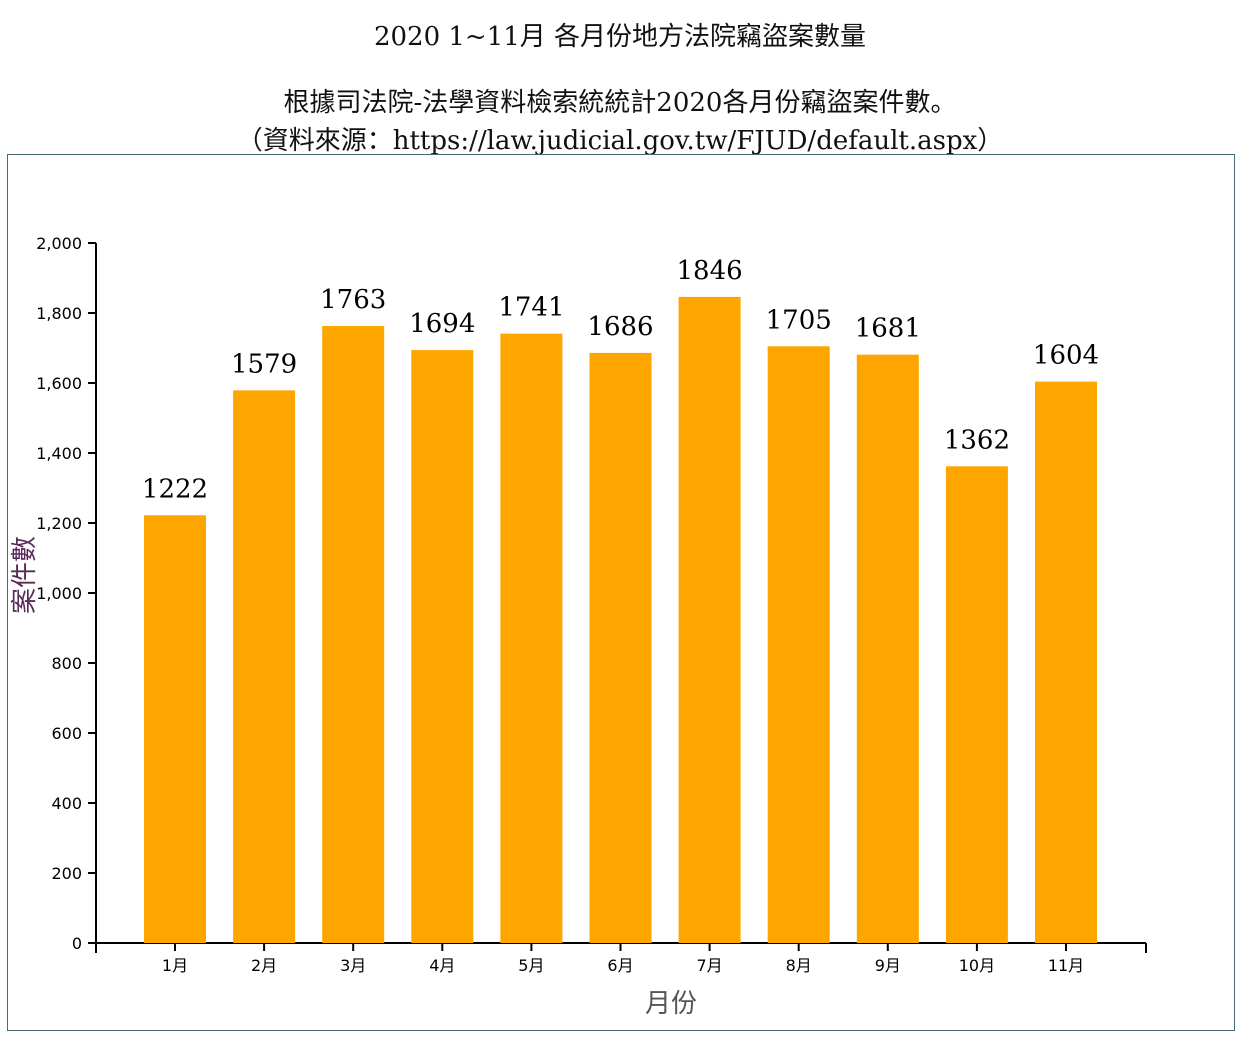  What do you see at coordinates (66, 663) in the screenshot?
I see `y-tick-label: 800` at bounding box center [66, 663].